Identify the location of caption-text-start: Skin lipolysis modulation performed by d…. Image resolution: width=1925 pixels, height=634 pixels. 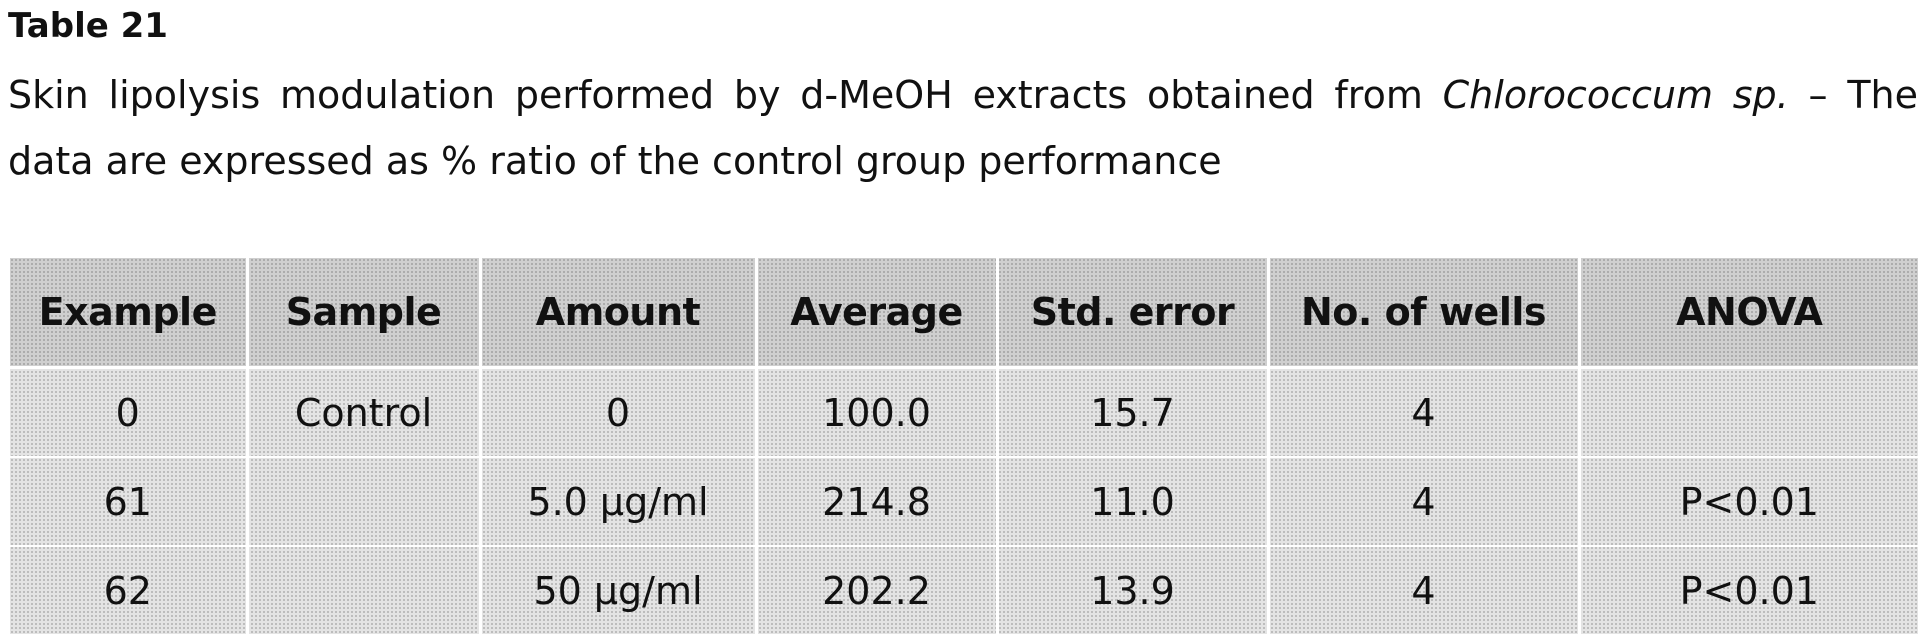
(725, 95).